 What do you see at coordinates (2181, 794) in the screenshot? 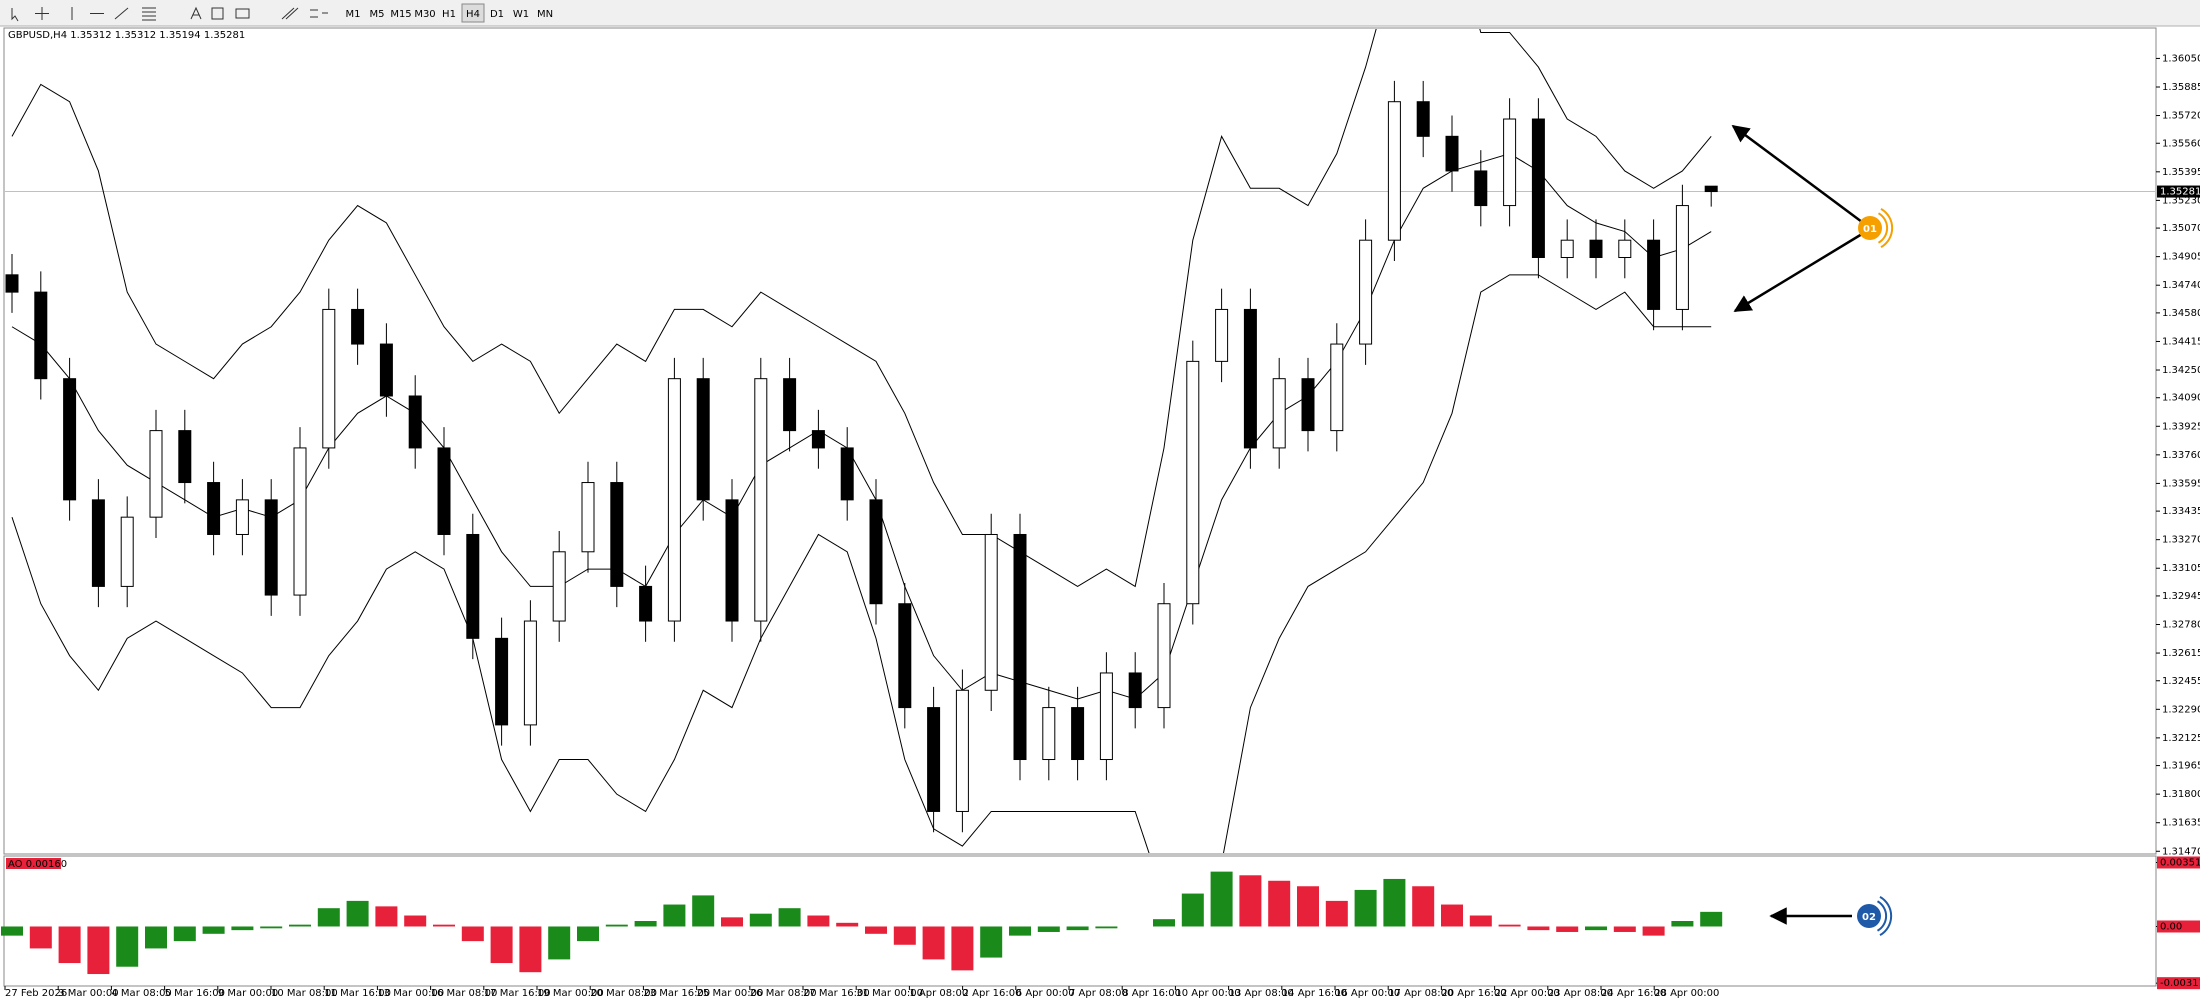
I see `y-tick-label: 1.31800` at bounding box center [2181, 794].